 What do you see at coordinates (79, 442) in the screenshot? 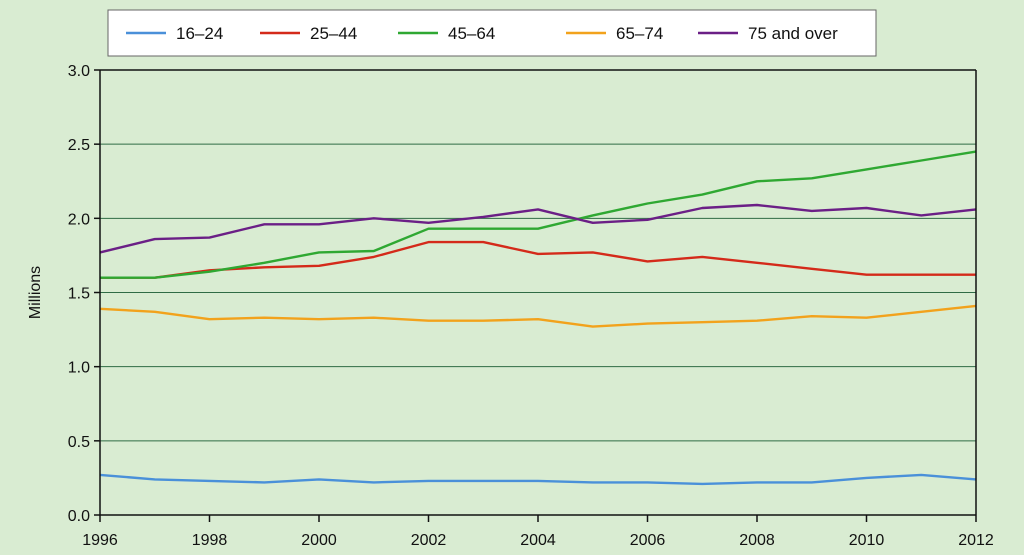
I see `y-tick-label: 0.5` at bounding box center [79, 442].